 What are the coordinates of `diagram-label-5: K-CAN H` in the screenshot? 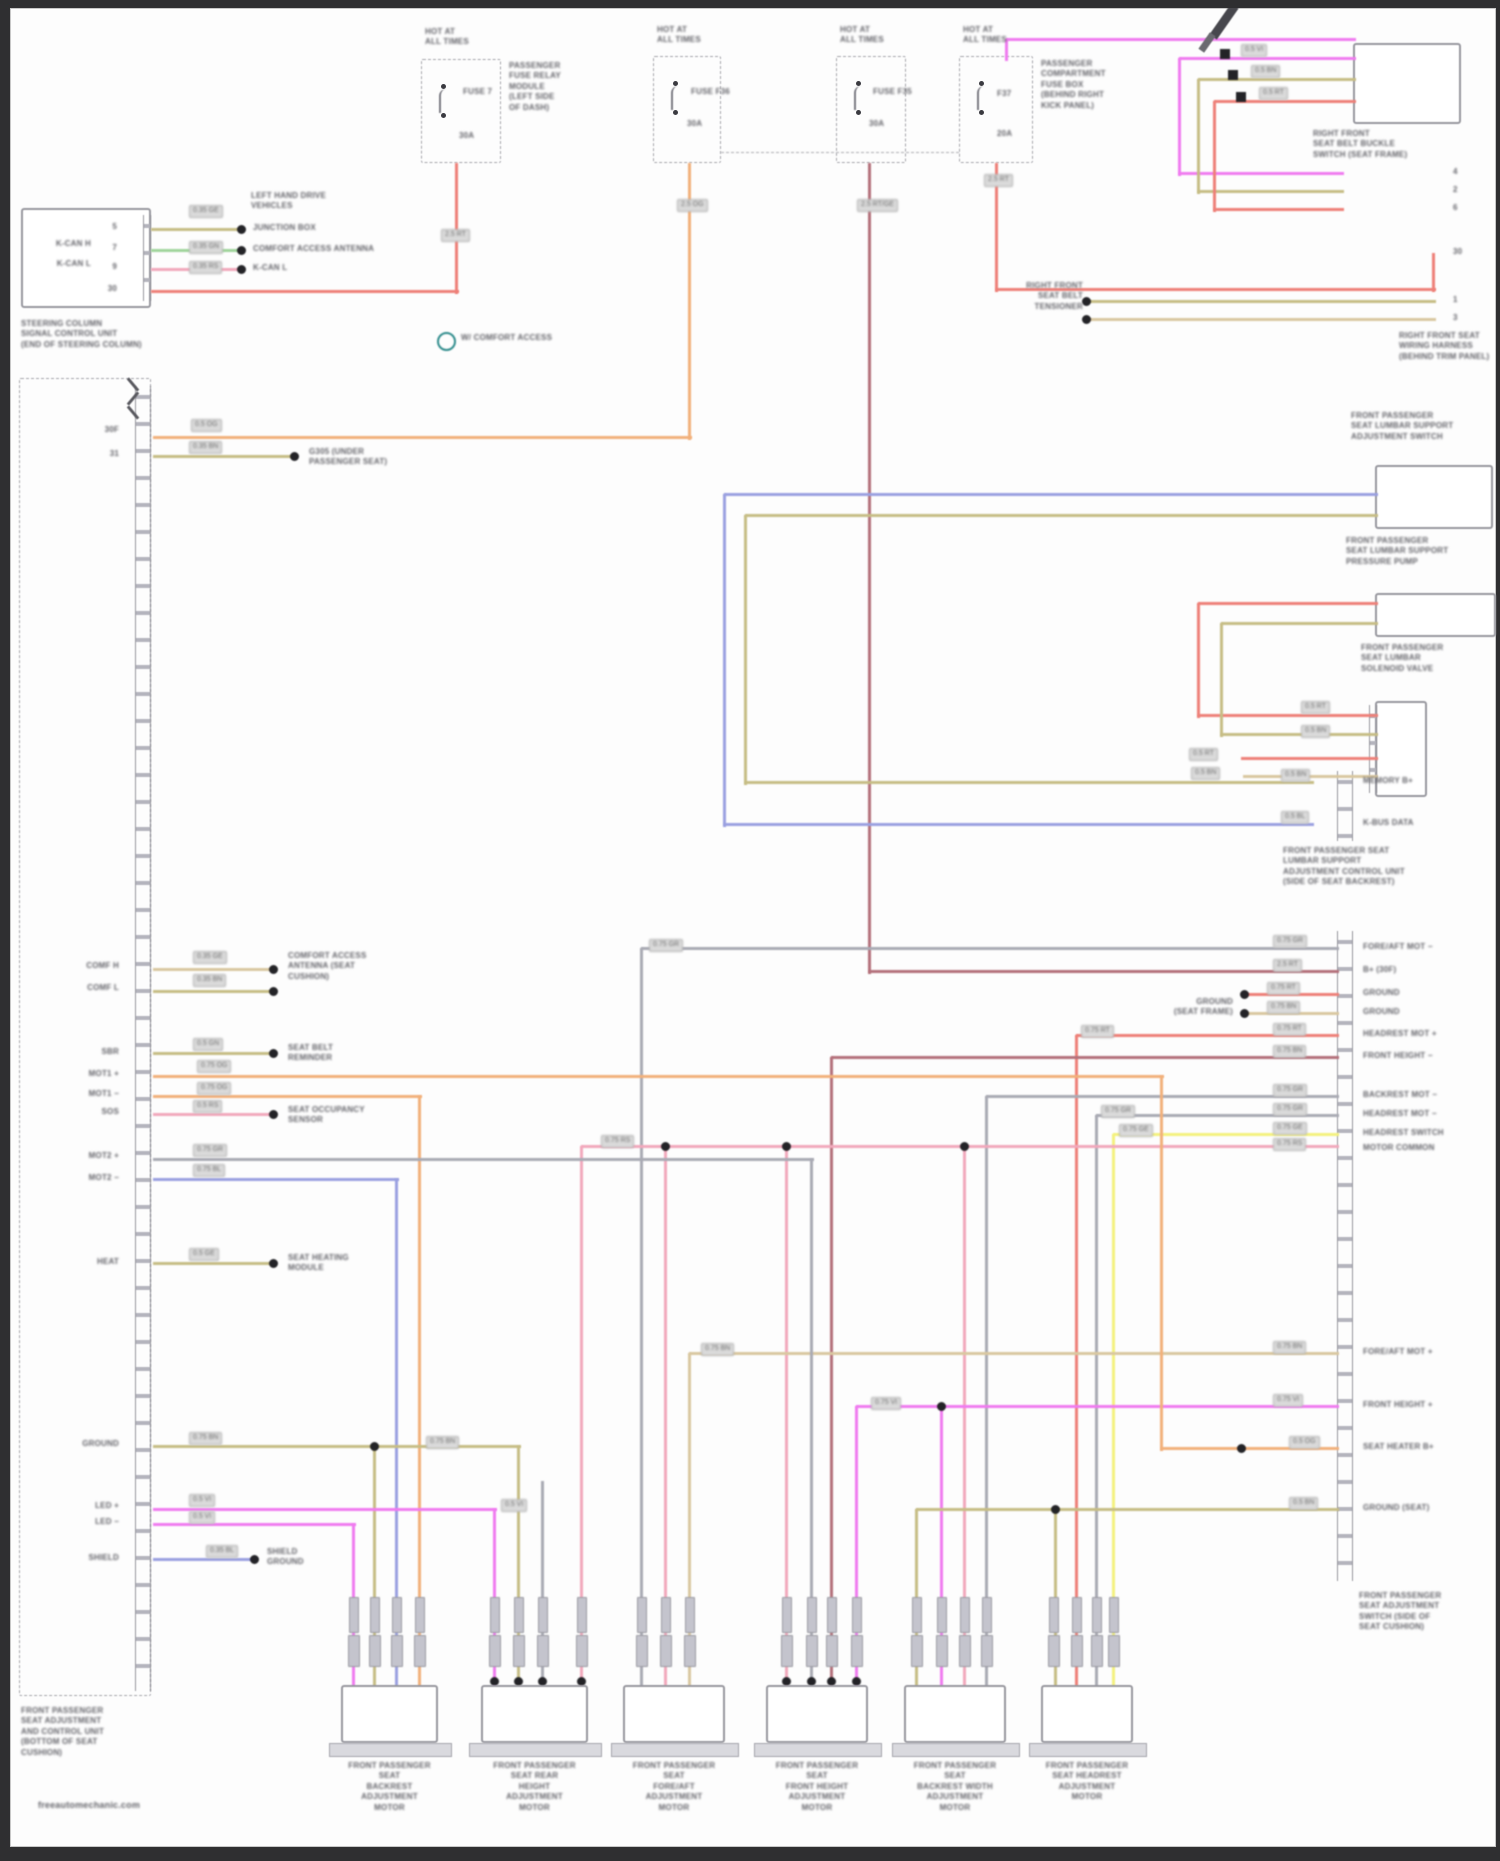 It's located at (73, 243).